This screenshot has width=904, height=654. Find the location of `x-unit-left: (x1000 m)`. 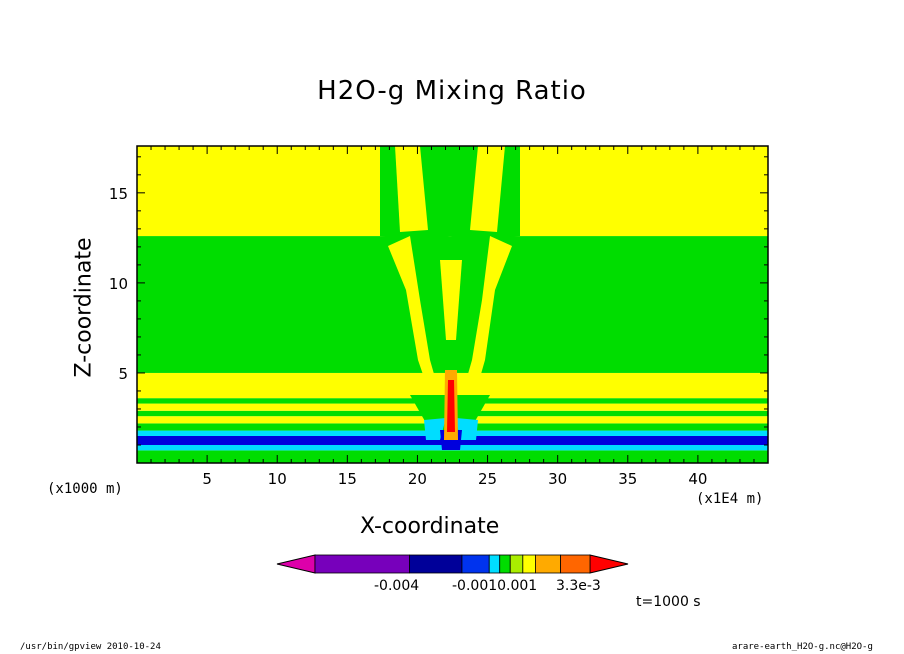

x-unit-left: (x1000 m) is located at coordinates (85, 489).